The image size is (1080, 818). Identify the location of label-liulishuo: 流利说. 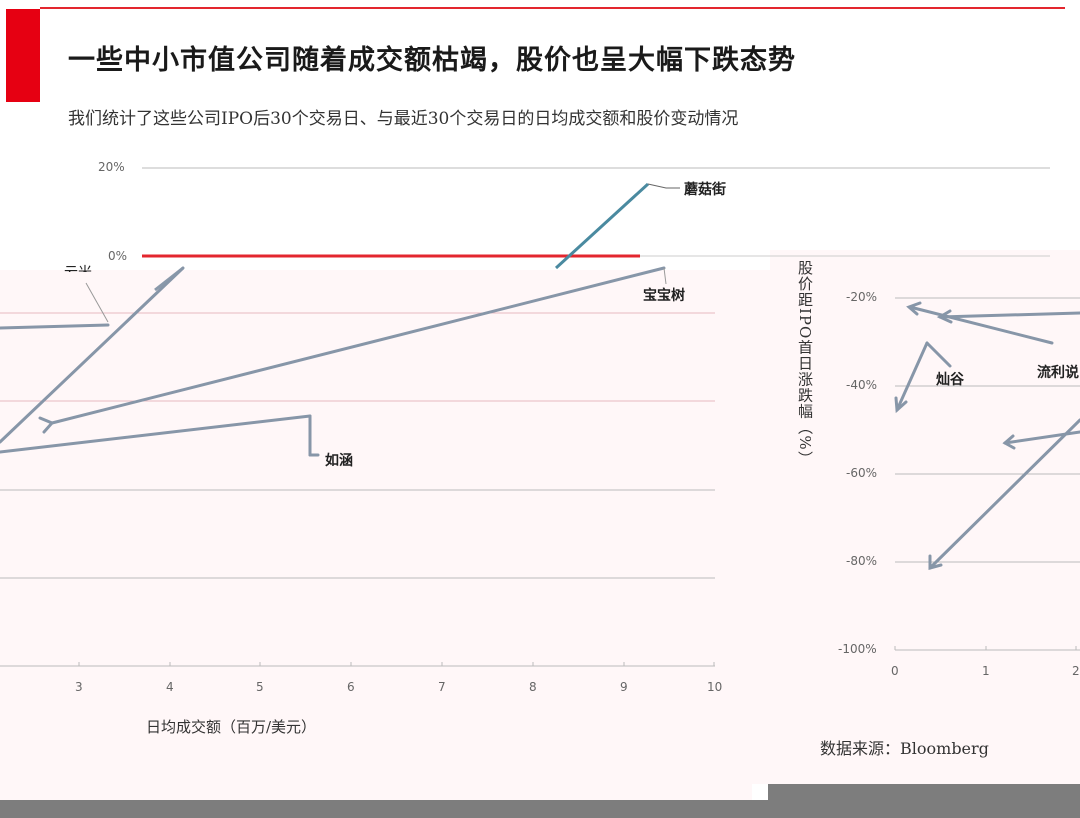
(1058, 373).